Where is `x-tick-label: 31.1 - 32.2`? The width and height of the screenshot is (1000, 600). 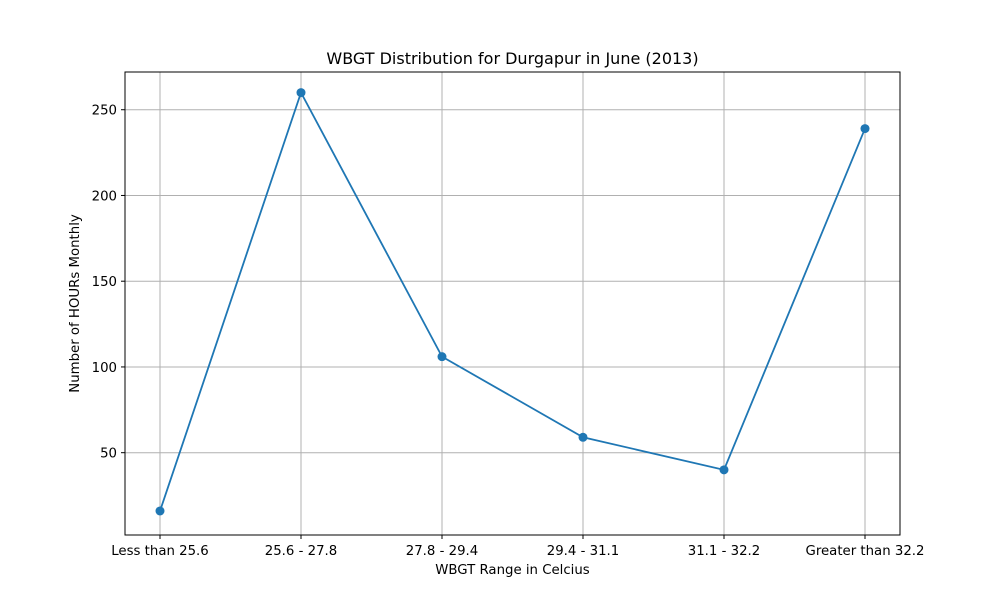 x-tick-label: 31.1 - 32.2 is located at coordinates (724, 551).